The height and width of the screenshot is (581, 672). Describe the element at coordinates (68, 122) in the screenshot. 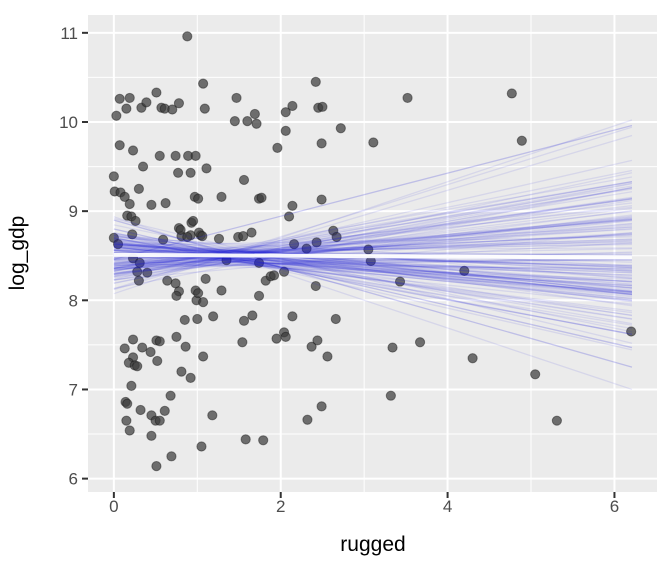

I see `y-tick-label: 10` at that location.